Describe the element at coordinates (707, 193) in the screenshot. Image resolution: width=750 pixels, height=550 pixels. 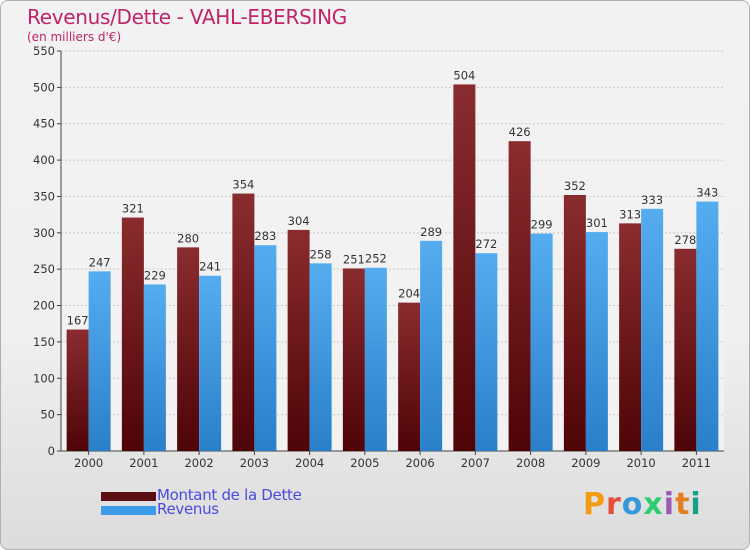
I see `bar-revenus-label: 343` at that location.